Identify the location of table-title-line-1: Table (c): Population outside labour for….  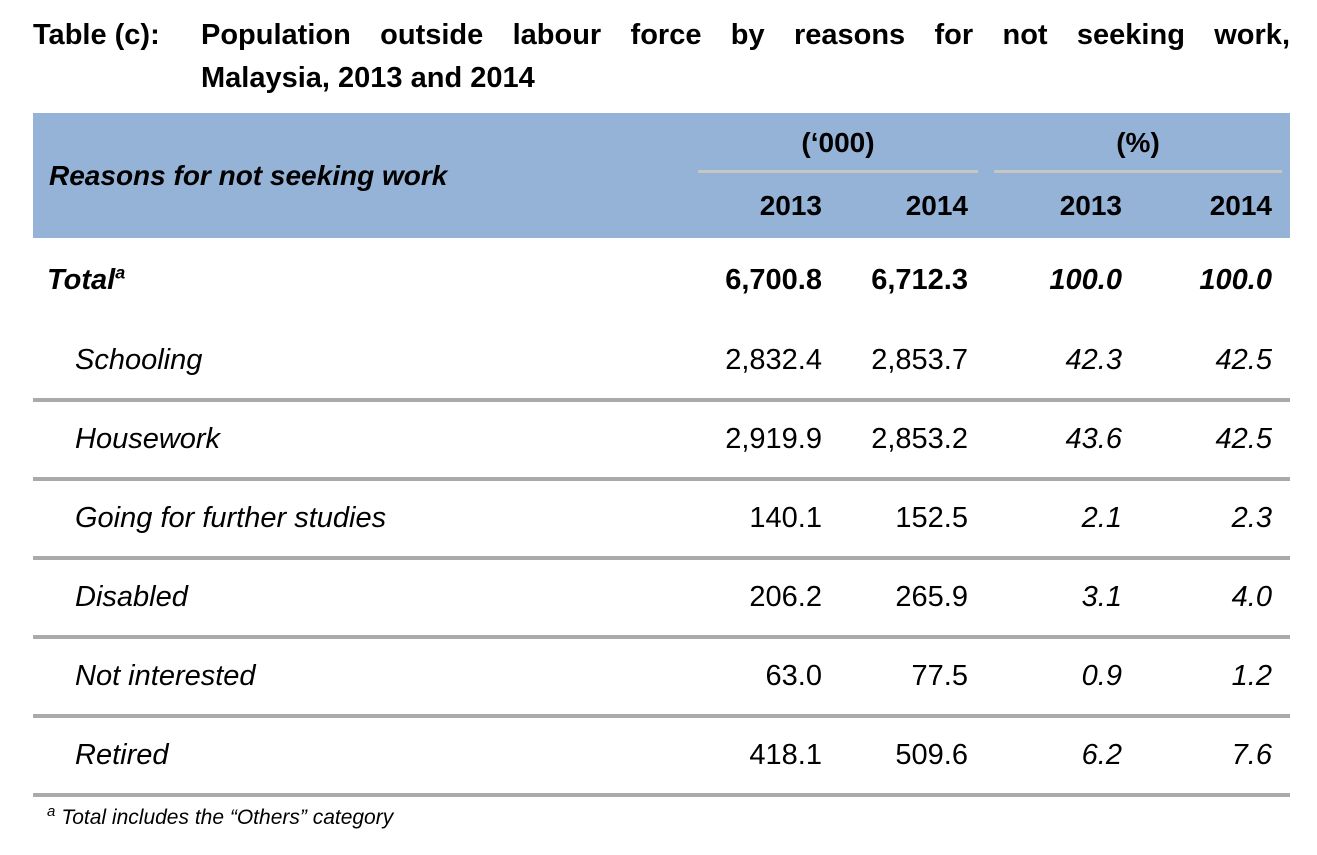
(661, 35).